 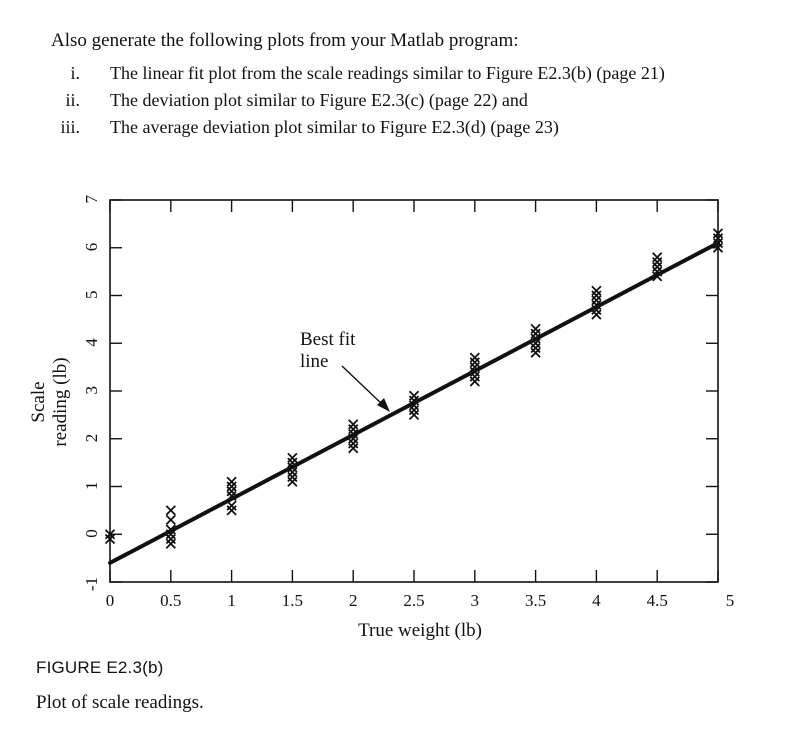 What do you see at coordinates (110, 600) in the screenshot?
I see `x-tick-label: 0` at bounding box center [110, 600].